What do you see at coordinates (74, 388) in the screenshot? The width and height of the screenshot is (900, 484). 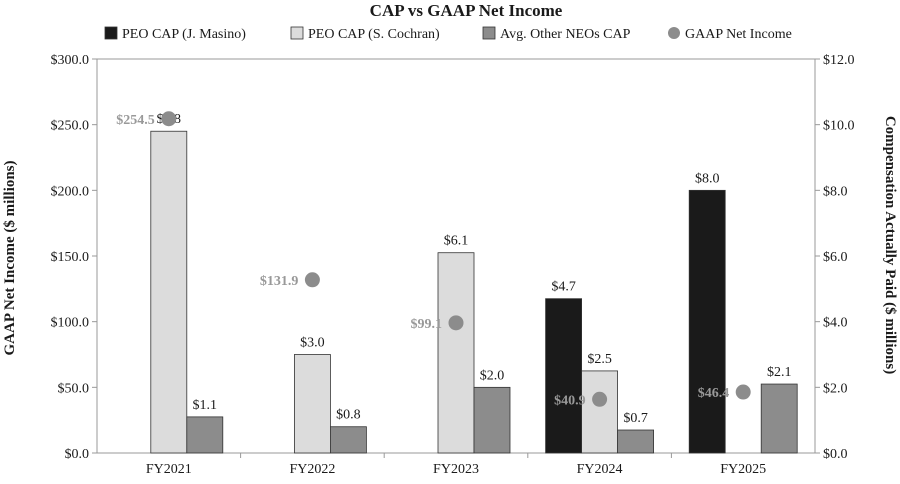 I see `y-left-tick-label: $50.0` at bounding box center [74, 388].